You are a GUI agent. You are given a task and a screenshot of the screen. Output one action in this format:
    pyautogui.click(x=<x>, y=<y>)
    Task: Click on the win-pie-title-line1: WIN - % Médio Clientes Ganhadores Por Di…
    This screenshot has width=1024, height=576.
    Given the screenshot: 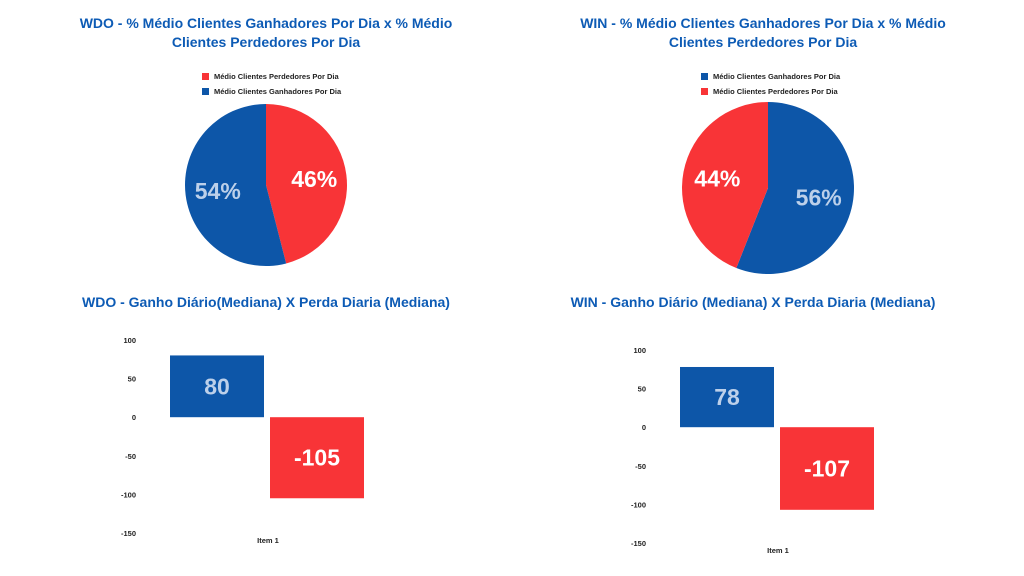 What is the action you would take?
    pyautogui.click(x=763, y=23)
    